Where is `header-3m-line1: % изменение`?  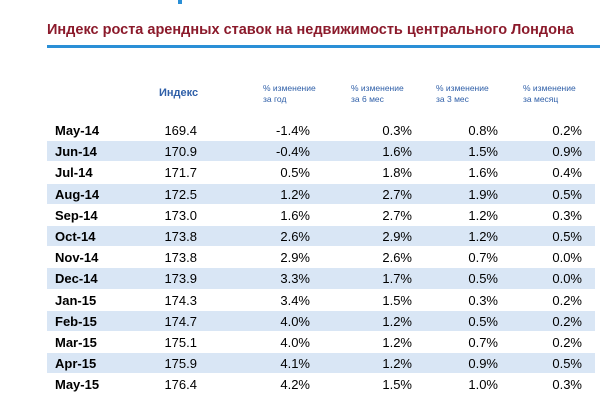 header-3m-line1: % изменение is located at coordinates (462, 88).